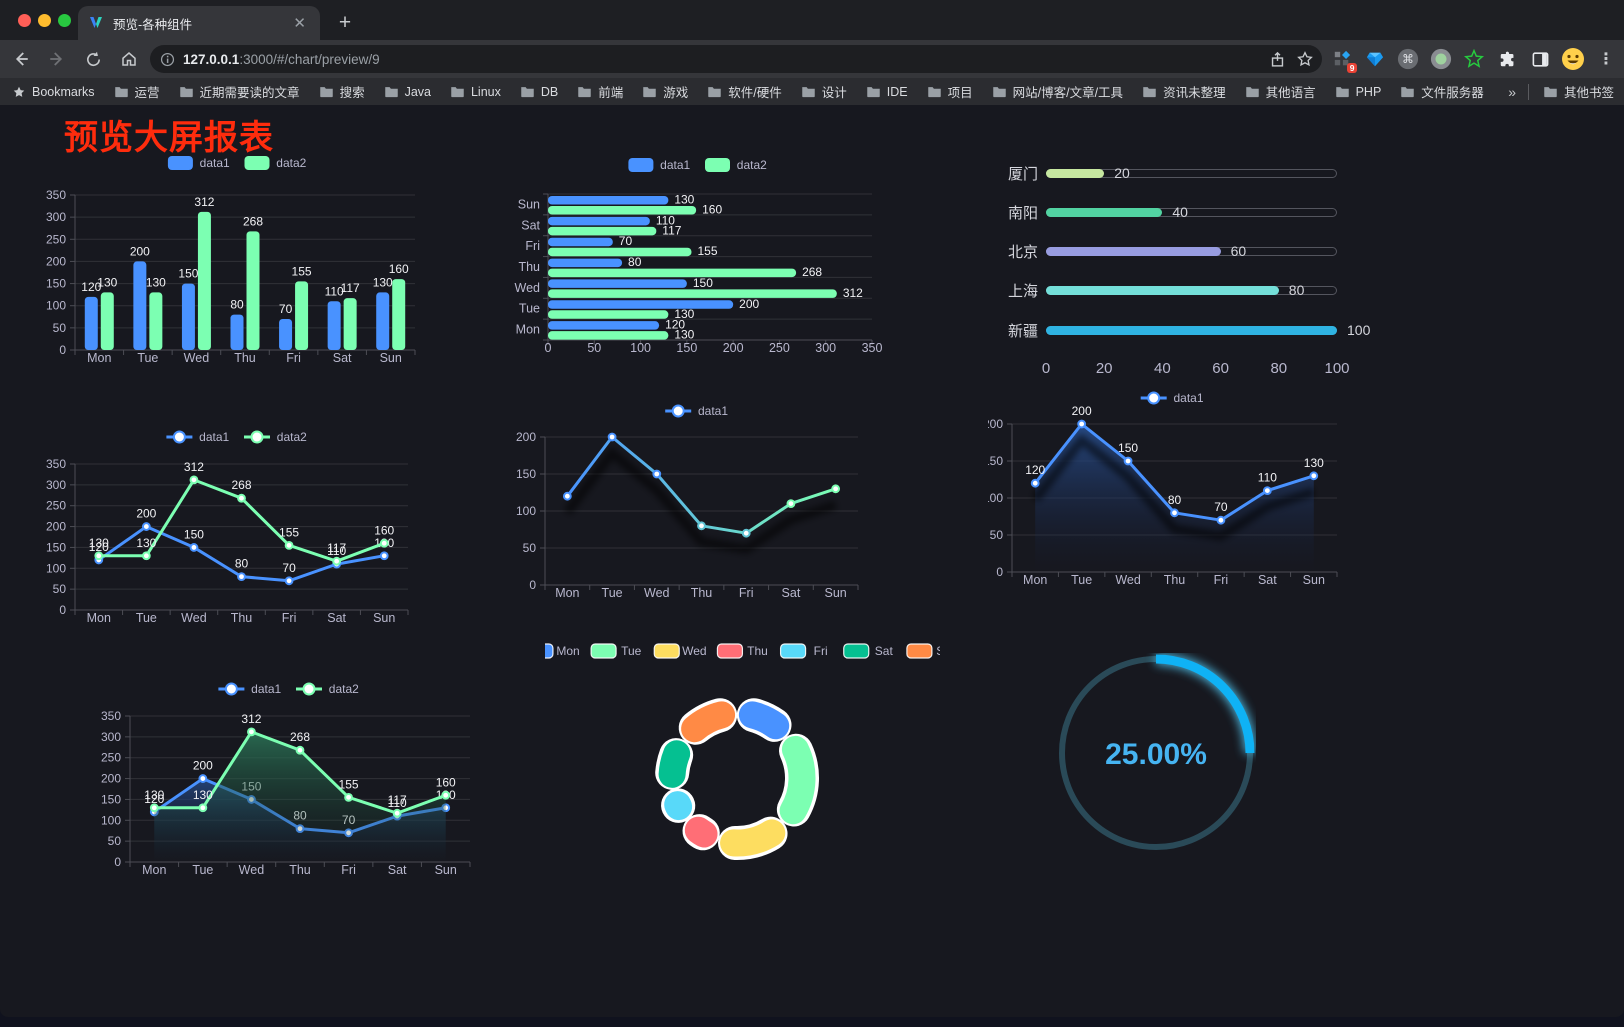 Image resolution: width=1624 pixels, height=1027 pixels. What do you see at coordinates (1512, 91) in the screenshot?
I see `bookmarks-overflow-button: »` at bounding box center [1512, 91].